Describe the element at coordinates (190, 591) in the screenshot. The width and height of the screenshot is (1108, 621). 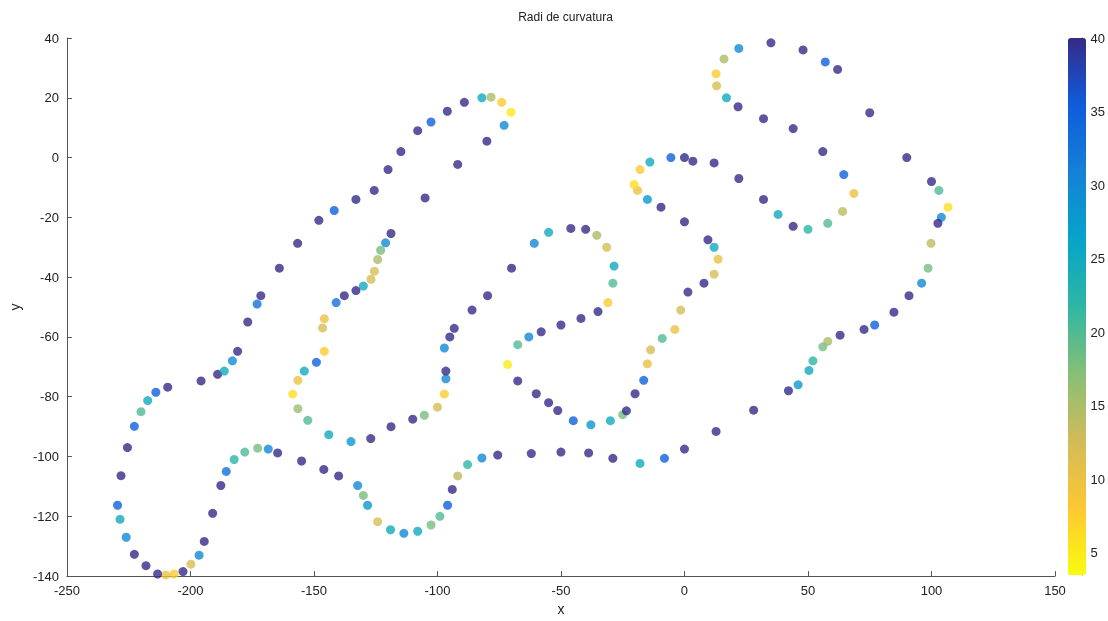
I see `x-tick-label: -200` at that location.